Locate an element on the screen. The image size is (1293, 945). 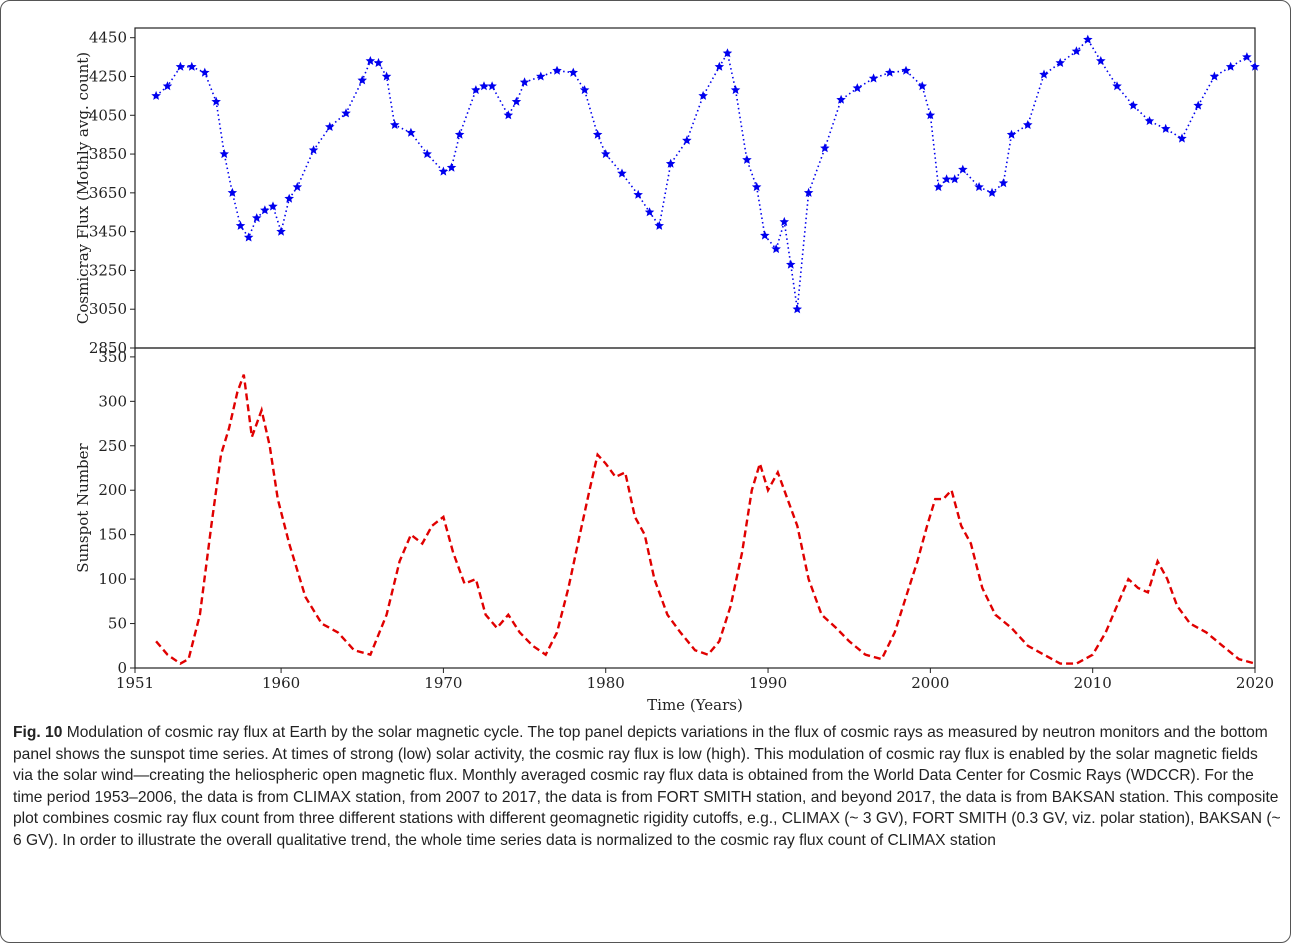
sunspot-ytick-label: 0 is located at coordinates (122, 668).